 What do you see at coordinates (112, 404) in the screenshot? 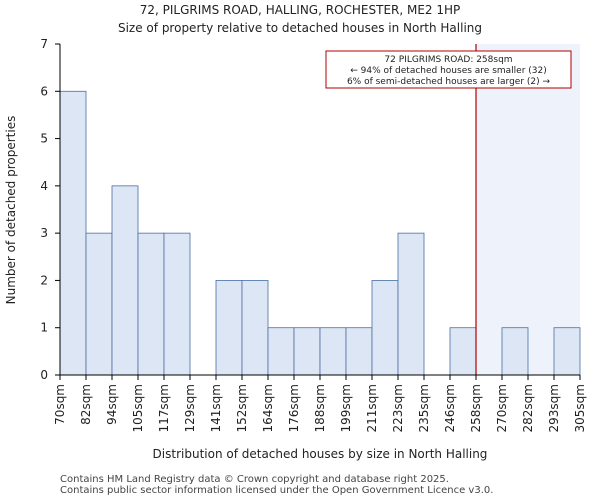
I see `x-tick-label: 94sqm` at bounding box center [112, 404].